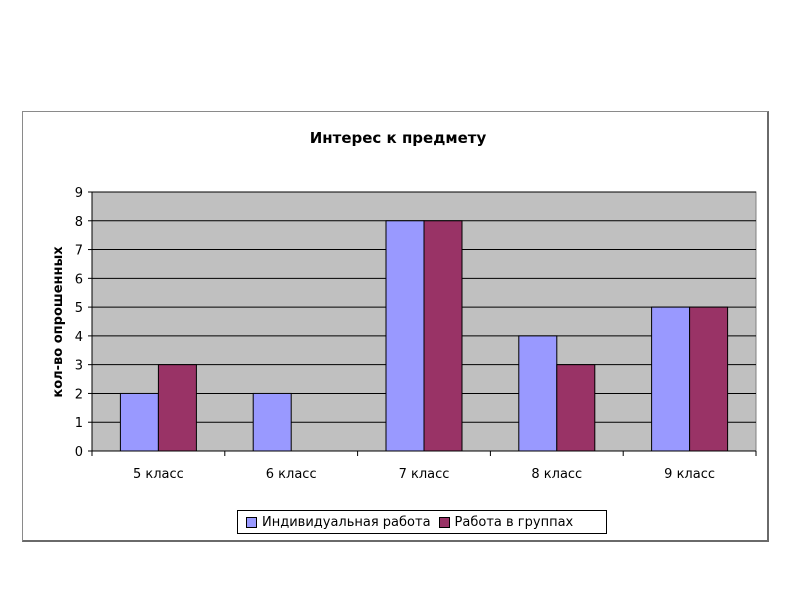 Image resolution: width=800 pixels, height=600 pixels. Describe the element at coordinates (79, 308) in the screenshot. I see `y-tick-label: 5` at that location.